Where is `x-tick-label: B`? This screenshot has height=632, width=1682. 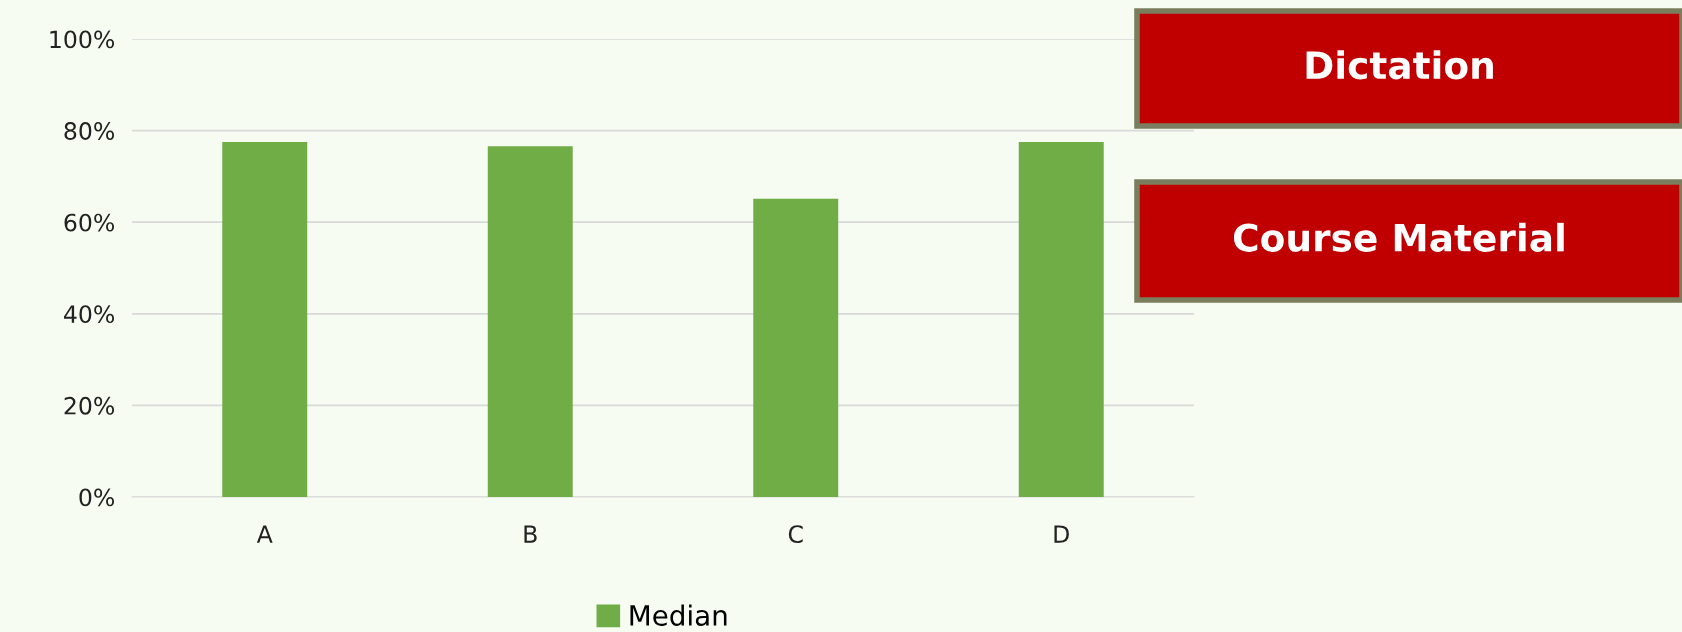
x-tick-label: B is located at coordinates (530, 534).